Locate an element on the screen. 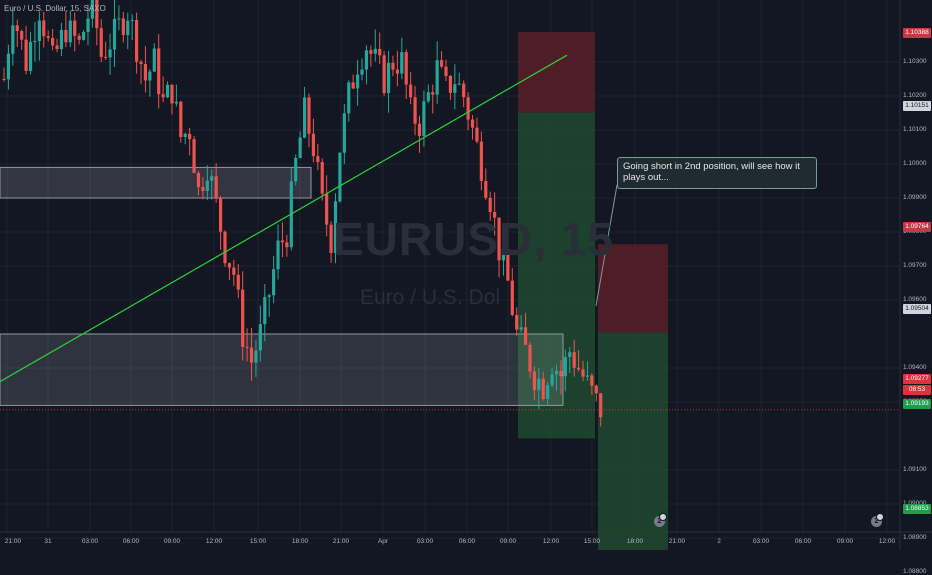 This screenshot has width=932, height=575. lower-zone-box is located at coordinates (282, 369).